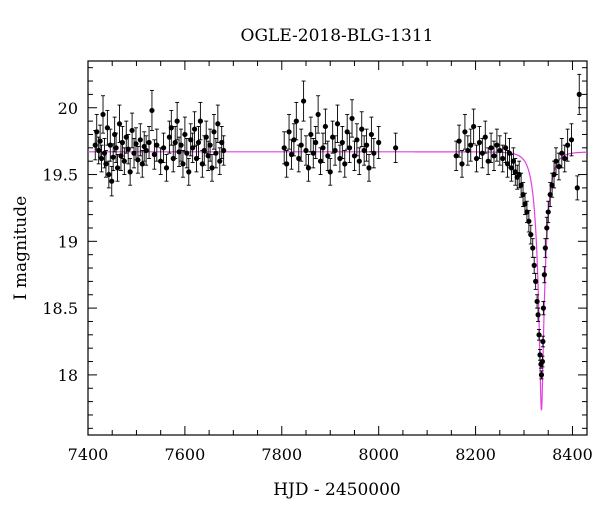 This screenshot has width=600, height=512. I want to click on x-axis-label: HJD - 2450000, so click(337, 490).